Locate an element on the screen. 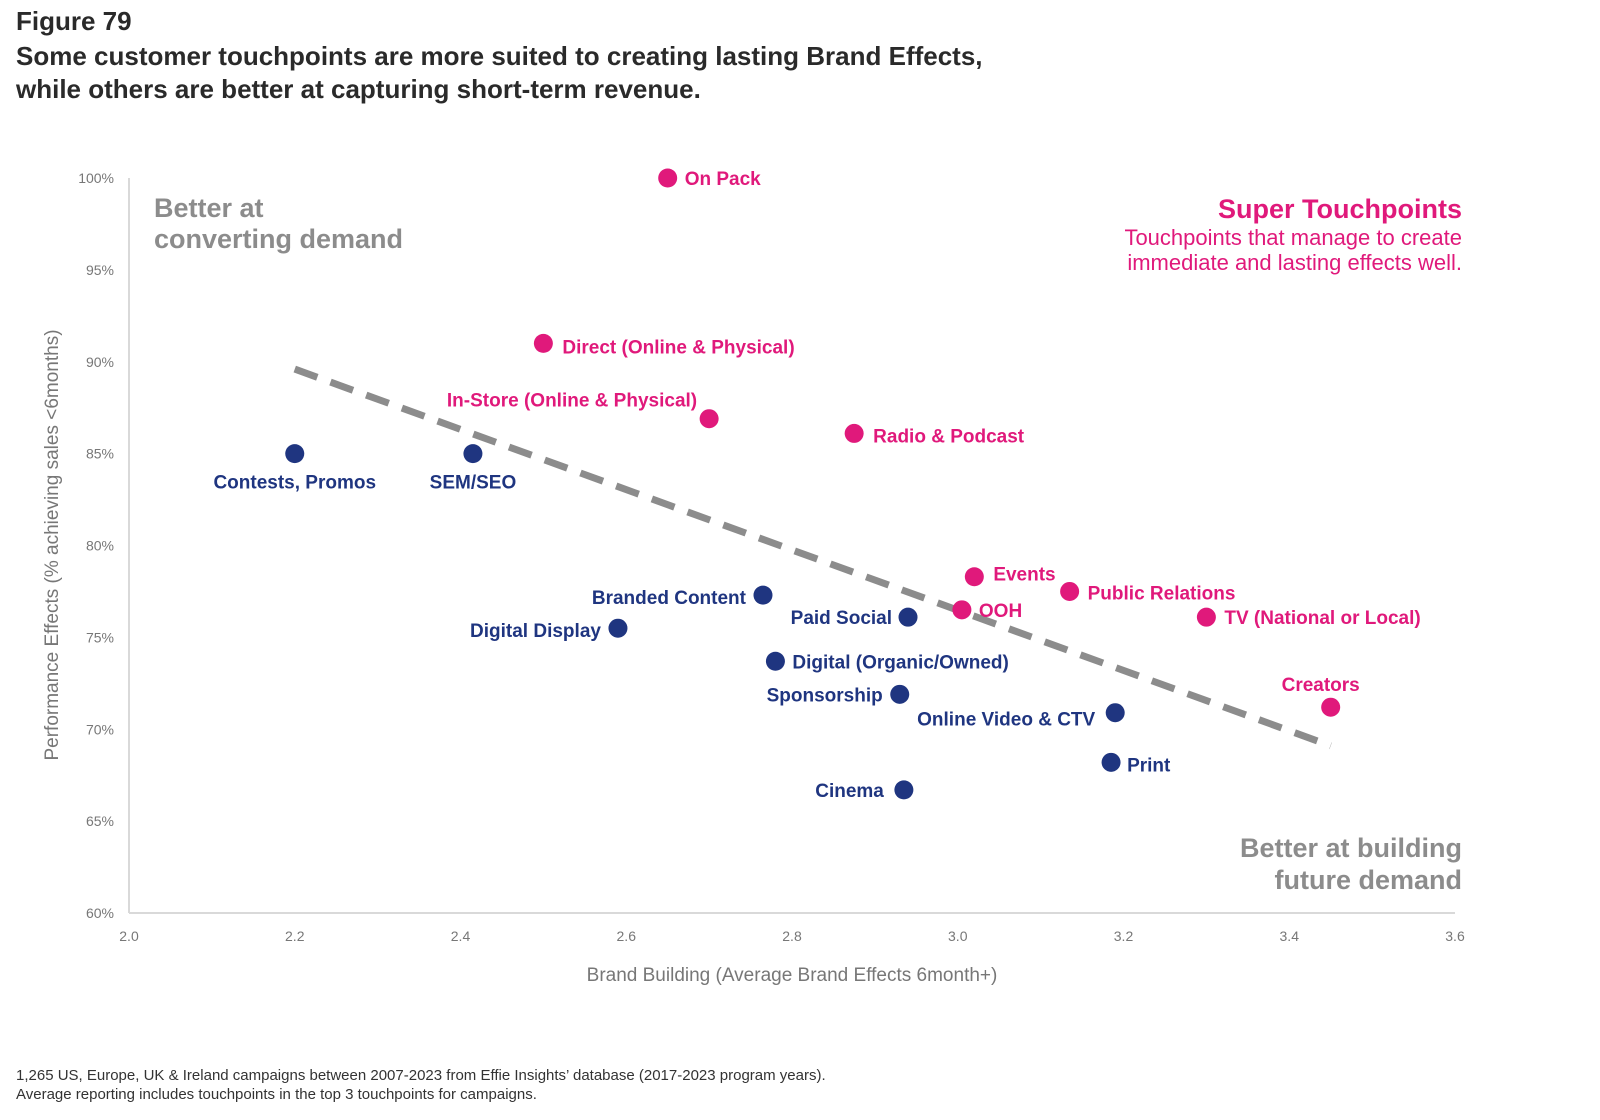  y-tick-label: 75% is located at coordinates (100, 637).